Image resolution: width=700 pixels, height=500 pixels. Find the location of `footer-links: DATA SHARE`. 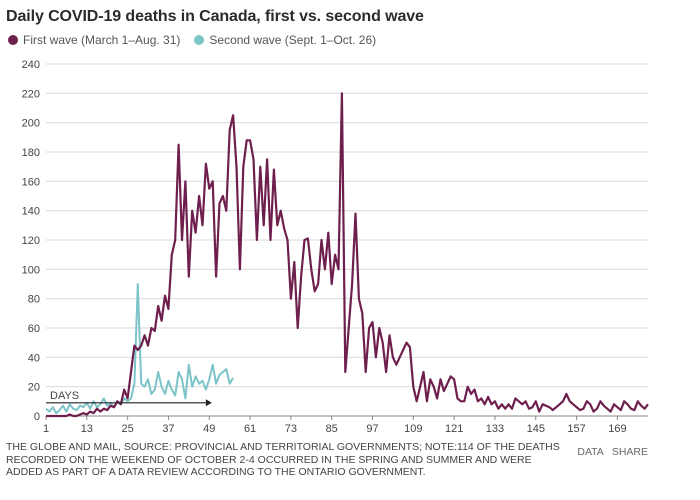

footer-links: DATA SHARE is located at coordinates (612, 452).